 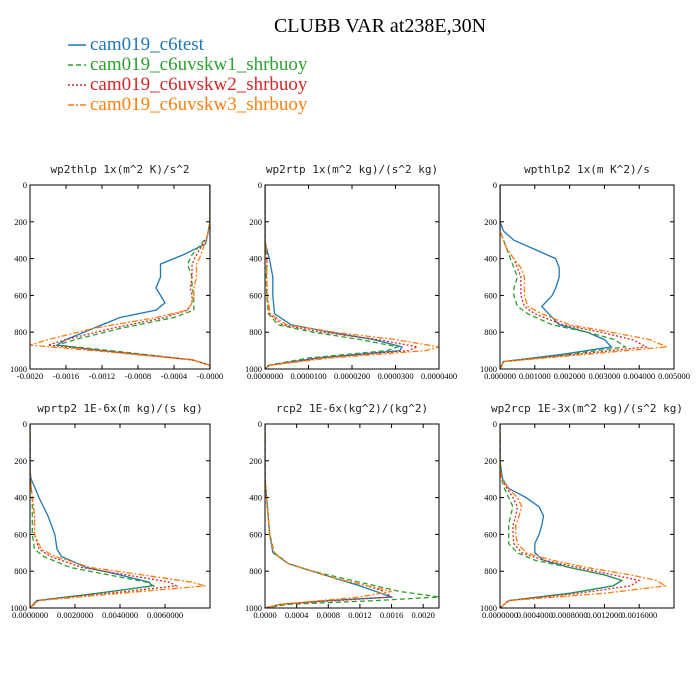 What do you see at coordinates (422, 615) in the screenshot?
I see `x-tick-label: 0.0020` at bounding box center [422, 615].